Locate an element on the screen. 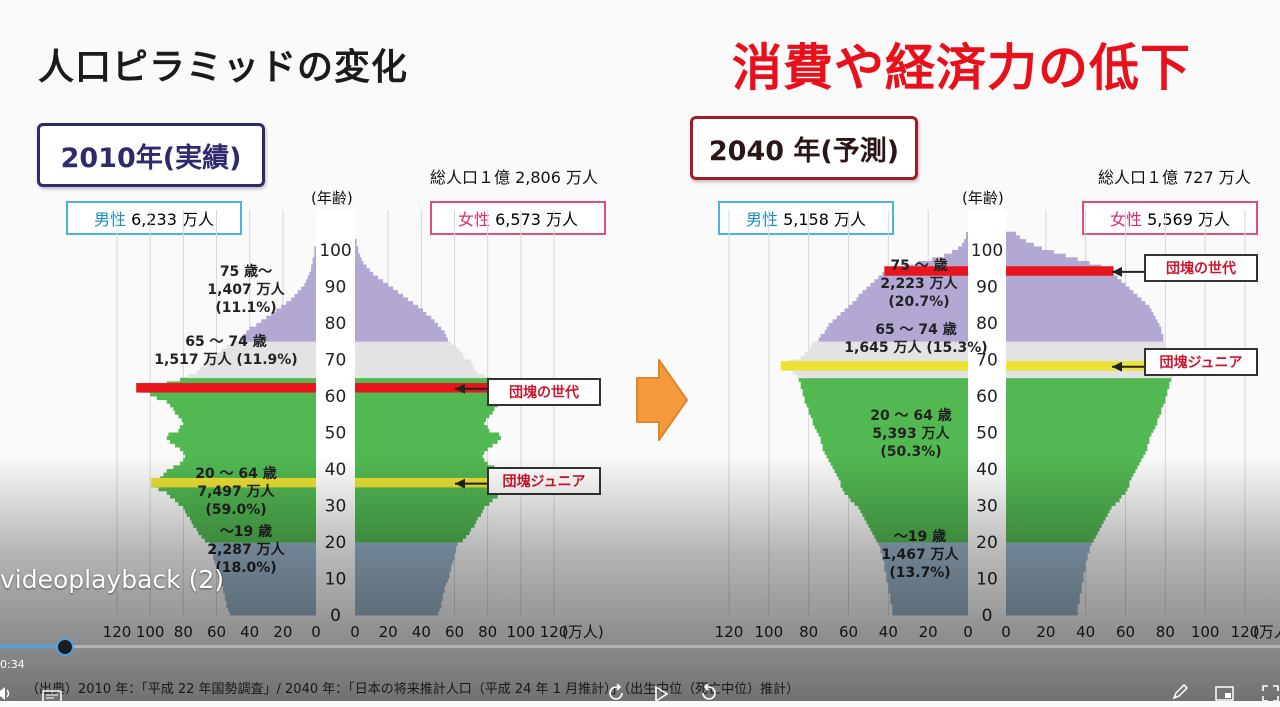 The height and width of the screenshot is (707, 1280). age-tick-label: 30 is located at coordinates (987, 507).